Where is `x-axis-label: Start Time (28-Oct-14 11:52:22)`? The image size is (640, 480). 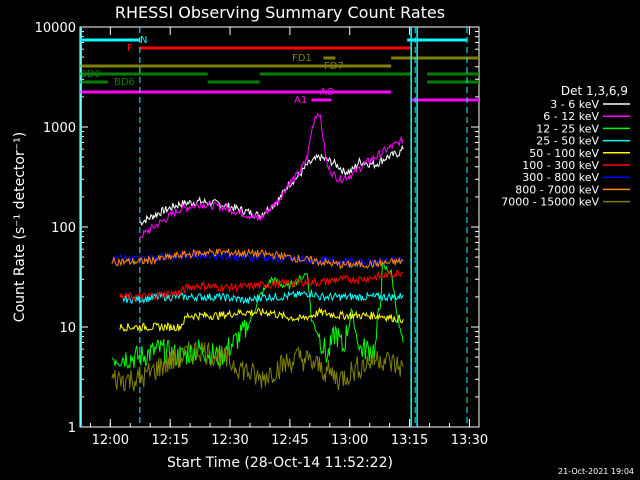 x-axis-label: Start Time (28-Oct-14 11:52:22) is located at coordinates (280, 463).